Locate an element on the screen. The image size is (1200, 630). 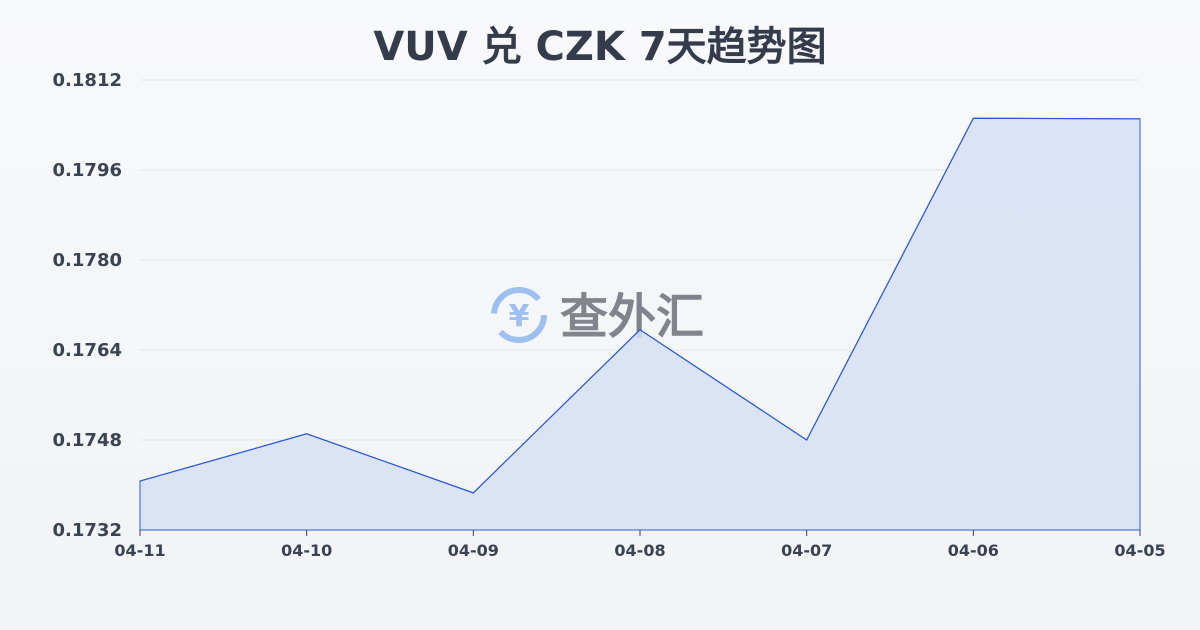
watermark: ¥ 查外汇 is located at coordinates (597, 316).